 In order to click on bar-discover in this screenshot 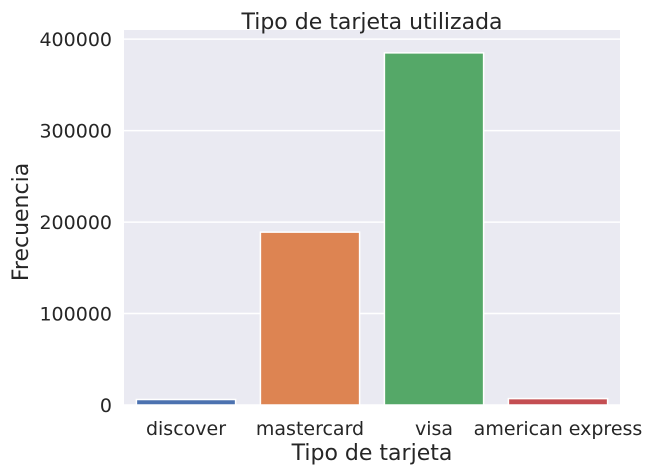, I will do `click(186, 402)`.